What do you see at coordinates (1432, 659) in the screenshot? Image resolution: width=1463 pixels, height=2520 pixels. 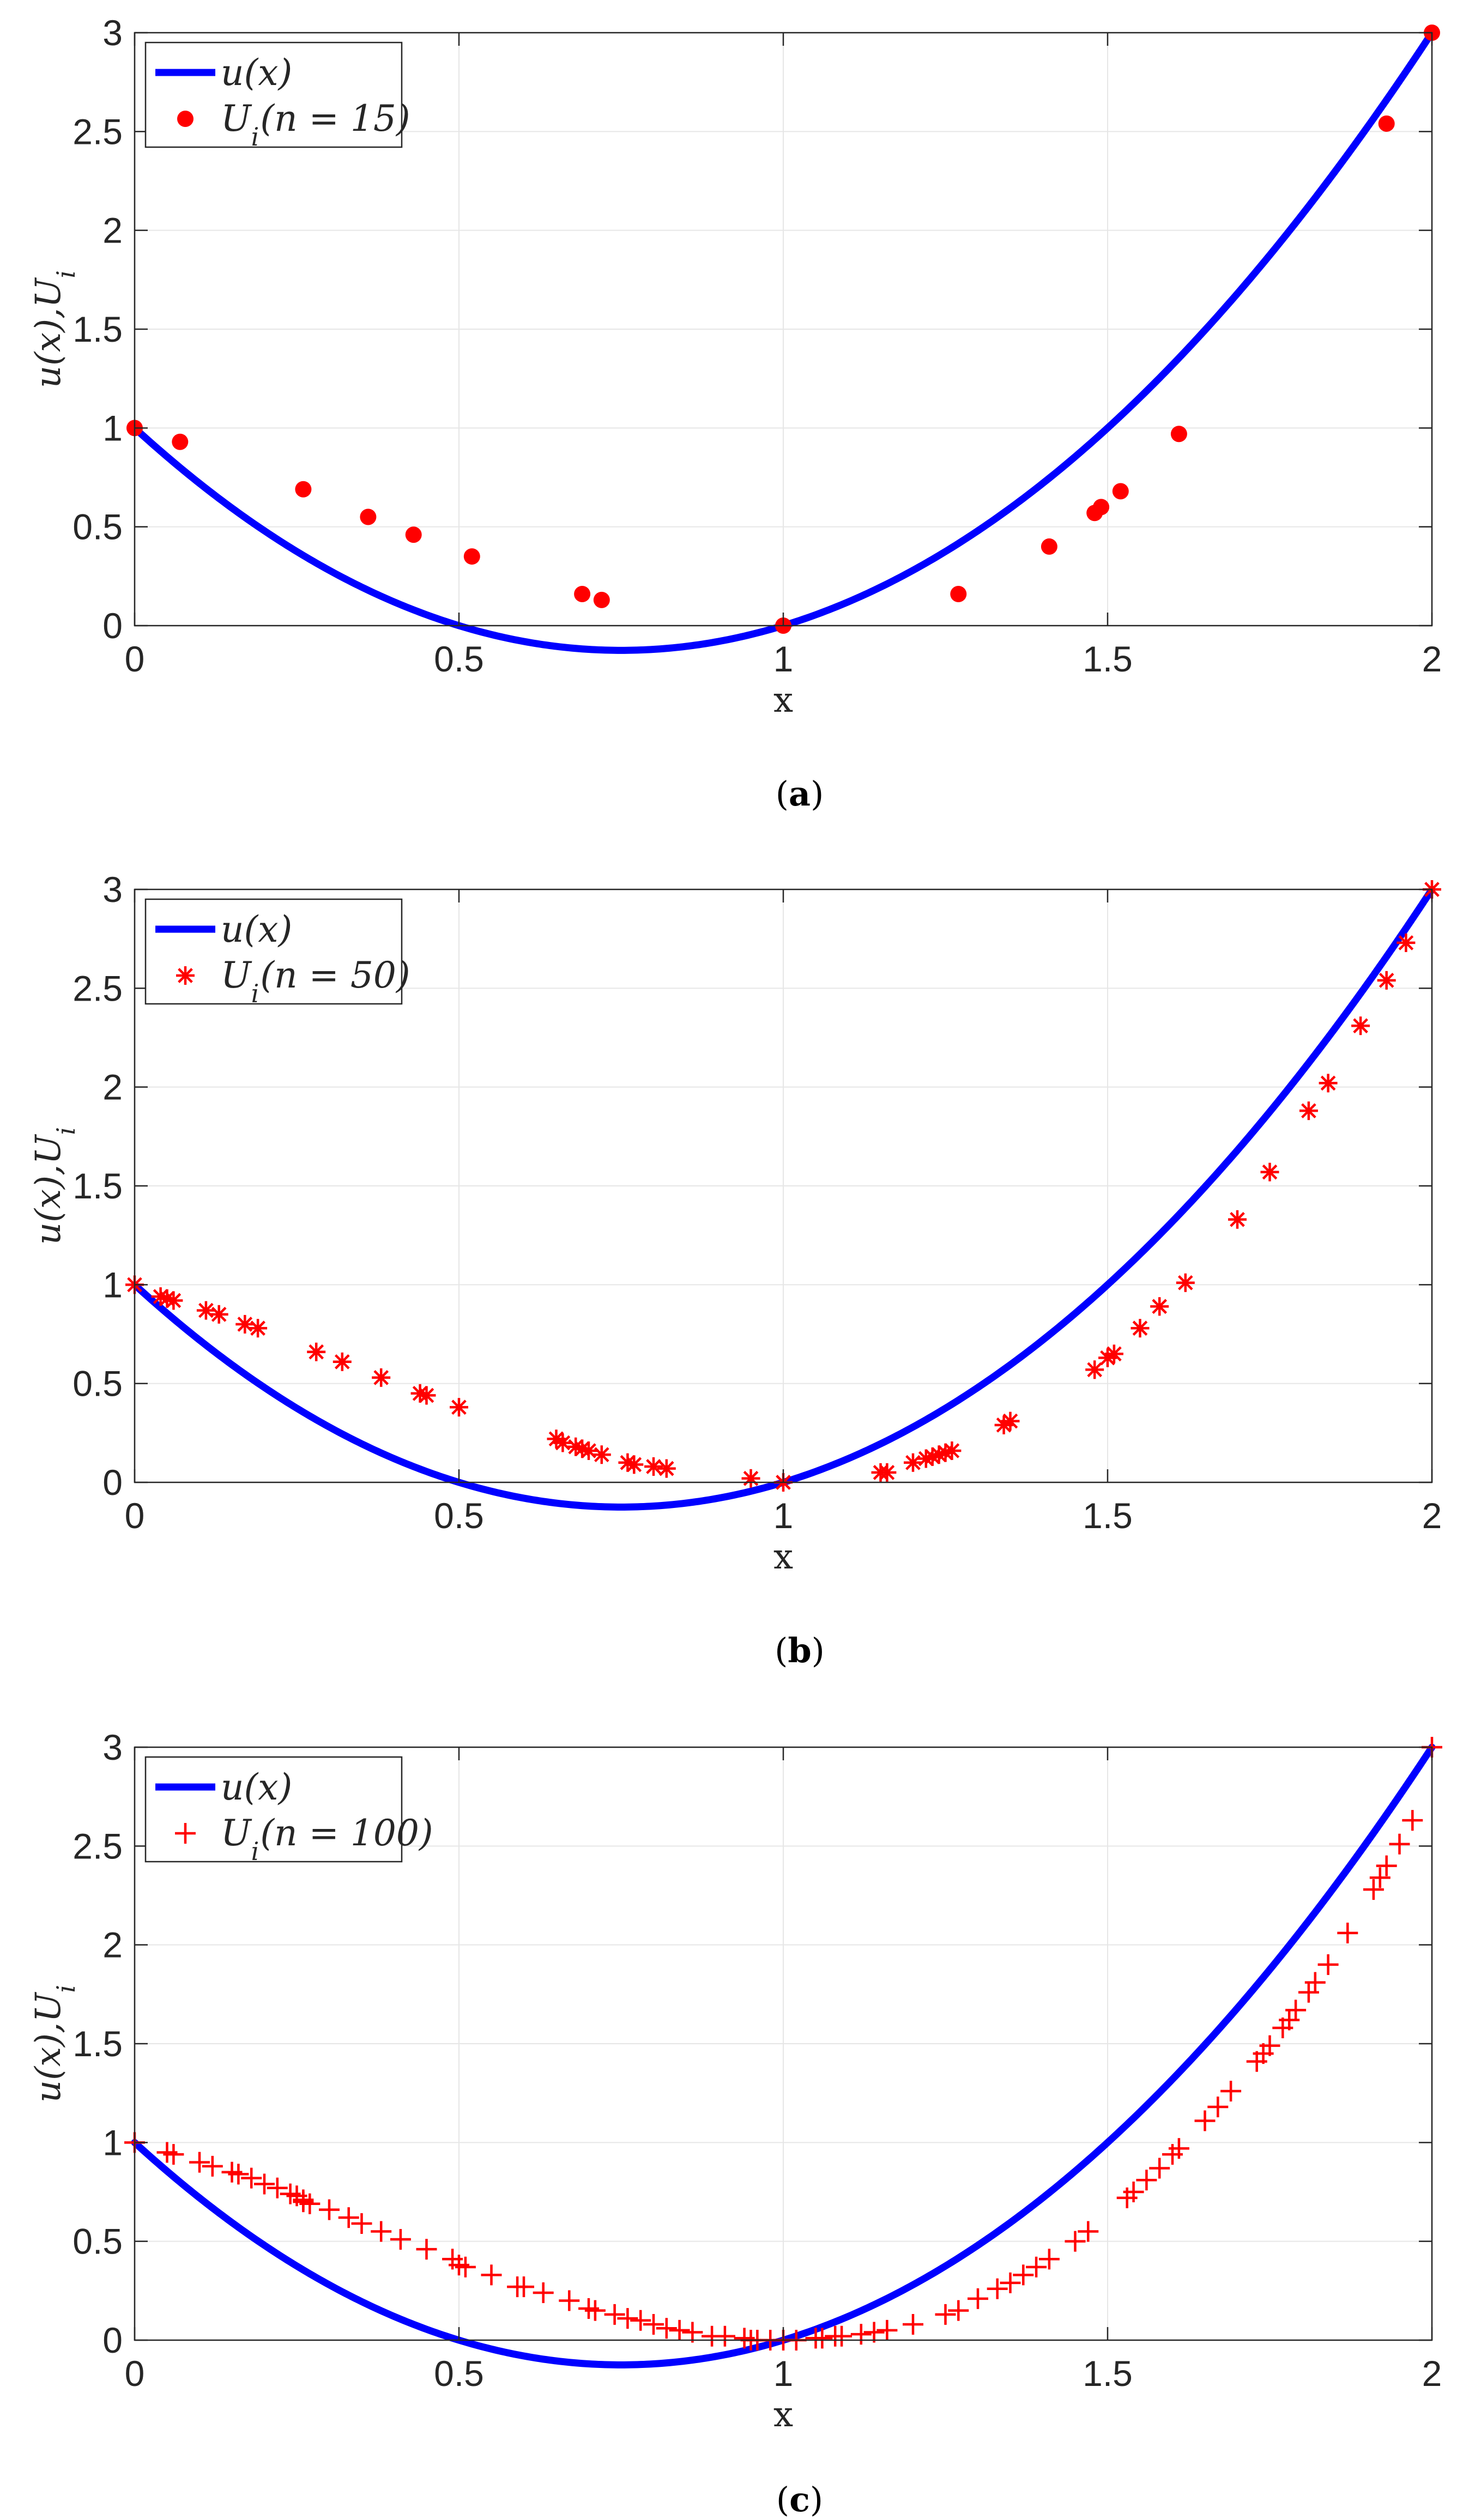 I see `x-tick-label: 2` at bounding box center [1432, 659].